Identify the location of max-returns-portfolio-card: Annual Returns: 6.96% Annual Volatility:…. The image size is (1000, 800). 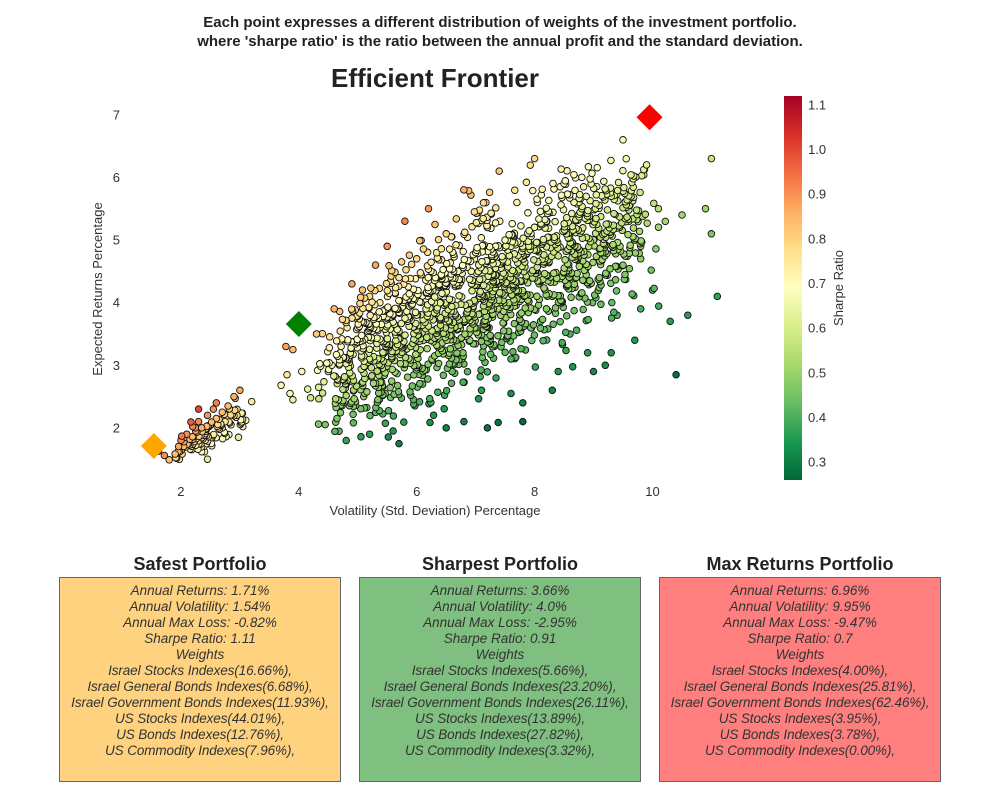
(800, 679).